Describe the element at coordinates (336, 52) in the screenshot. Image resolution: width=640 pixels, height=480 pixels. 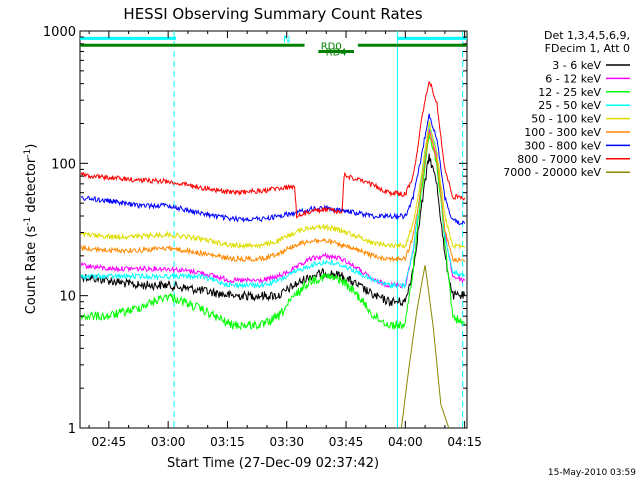
I see `flag-rd4-label: RD4` at that location.